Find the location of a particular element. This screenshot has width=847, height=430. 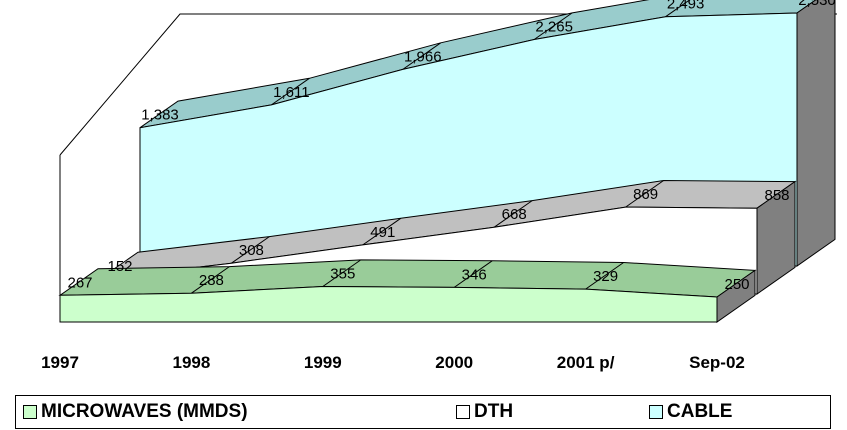

legend-item-mmds: MICROWAVES (MMDS) is located at coordinates (135, 412).